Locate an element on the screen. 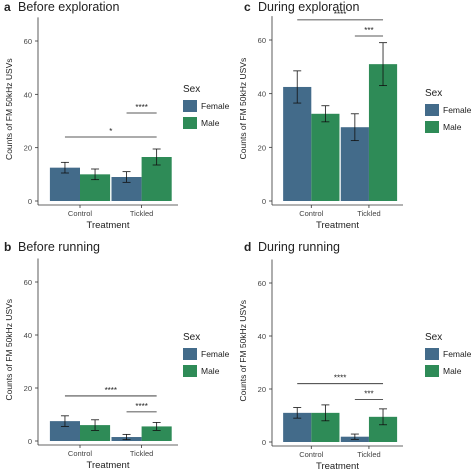  panel-title: During exploration is located at coordinates (308, 7).